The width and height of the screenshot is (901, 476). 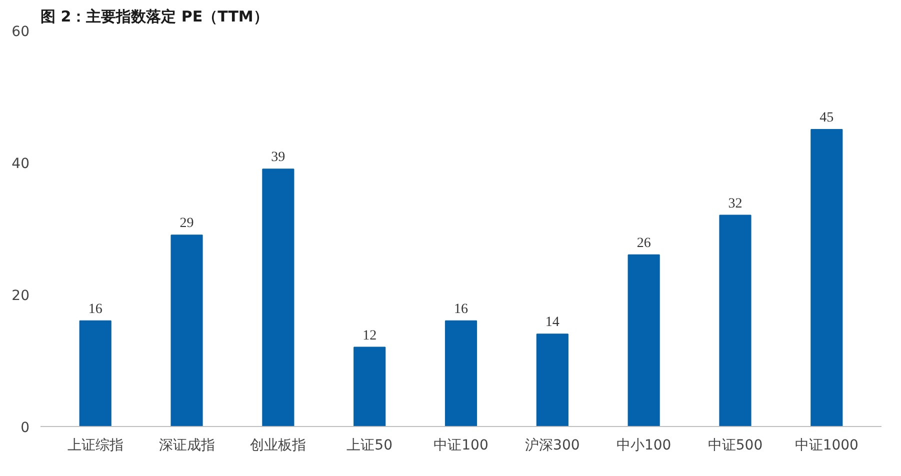 I want to click on data-label: 26, so click(x=643, y=243).